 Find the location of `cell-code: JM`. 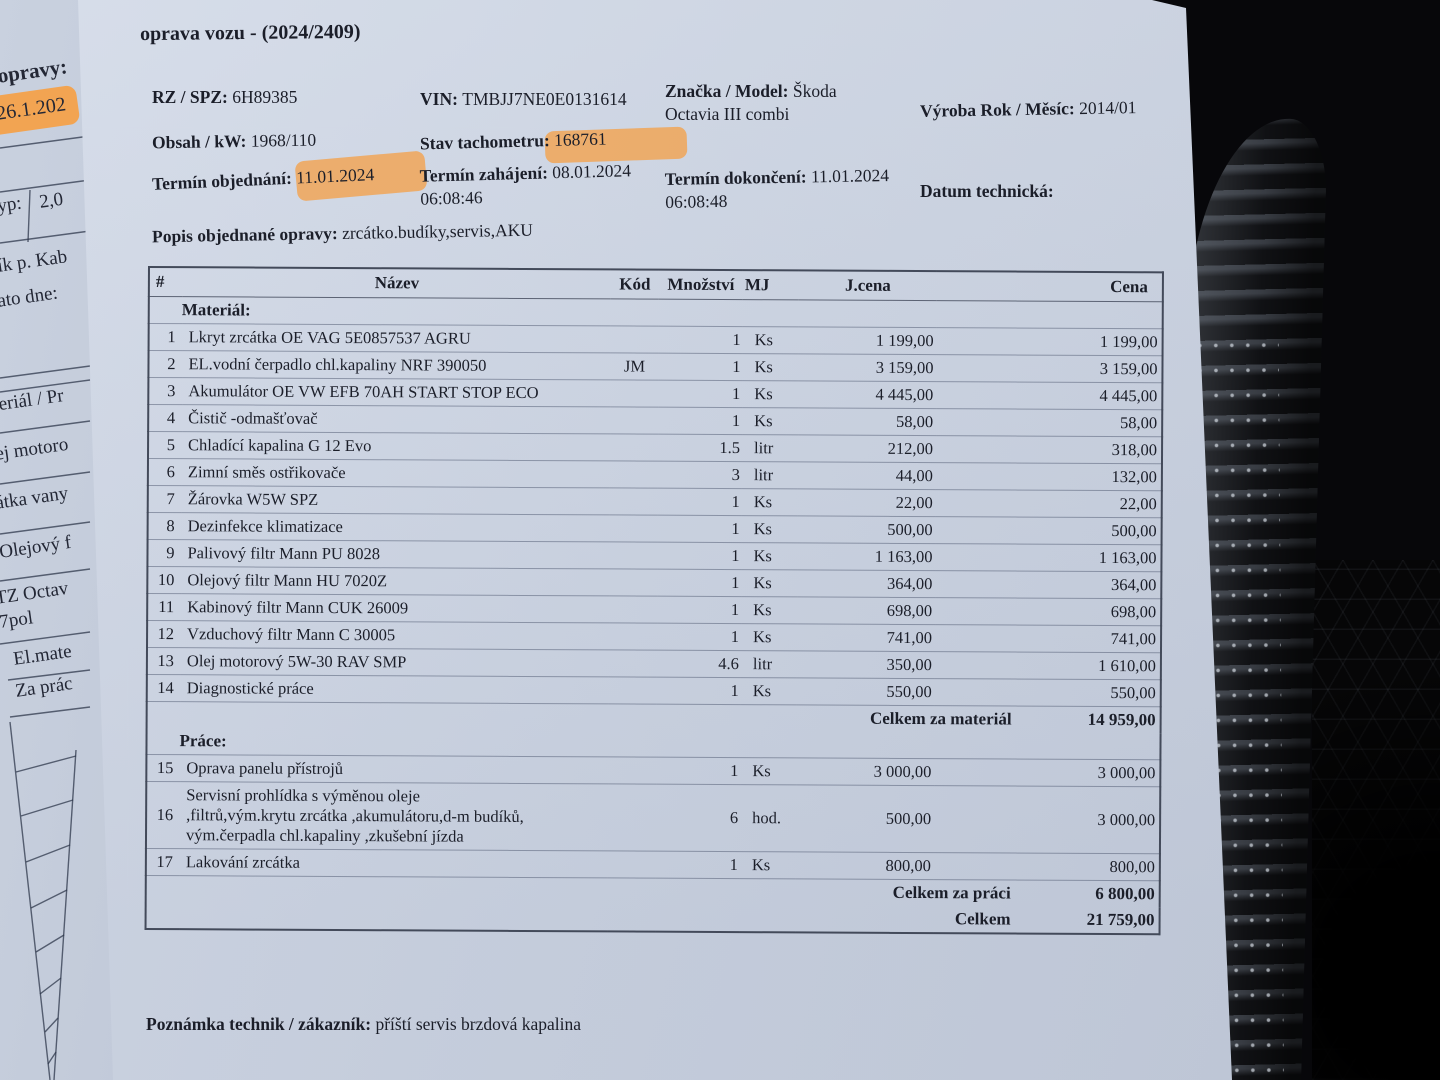

cell-code: JM is located at coordinates (634, 366).